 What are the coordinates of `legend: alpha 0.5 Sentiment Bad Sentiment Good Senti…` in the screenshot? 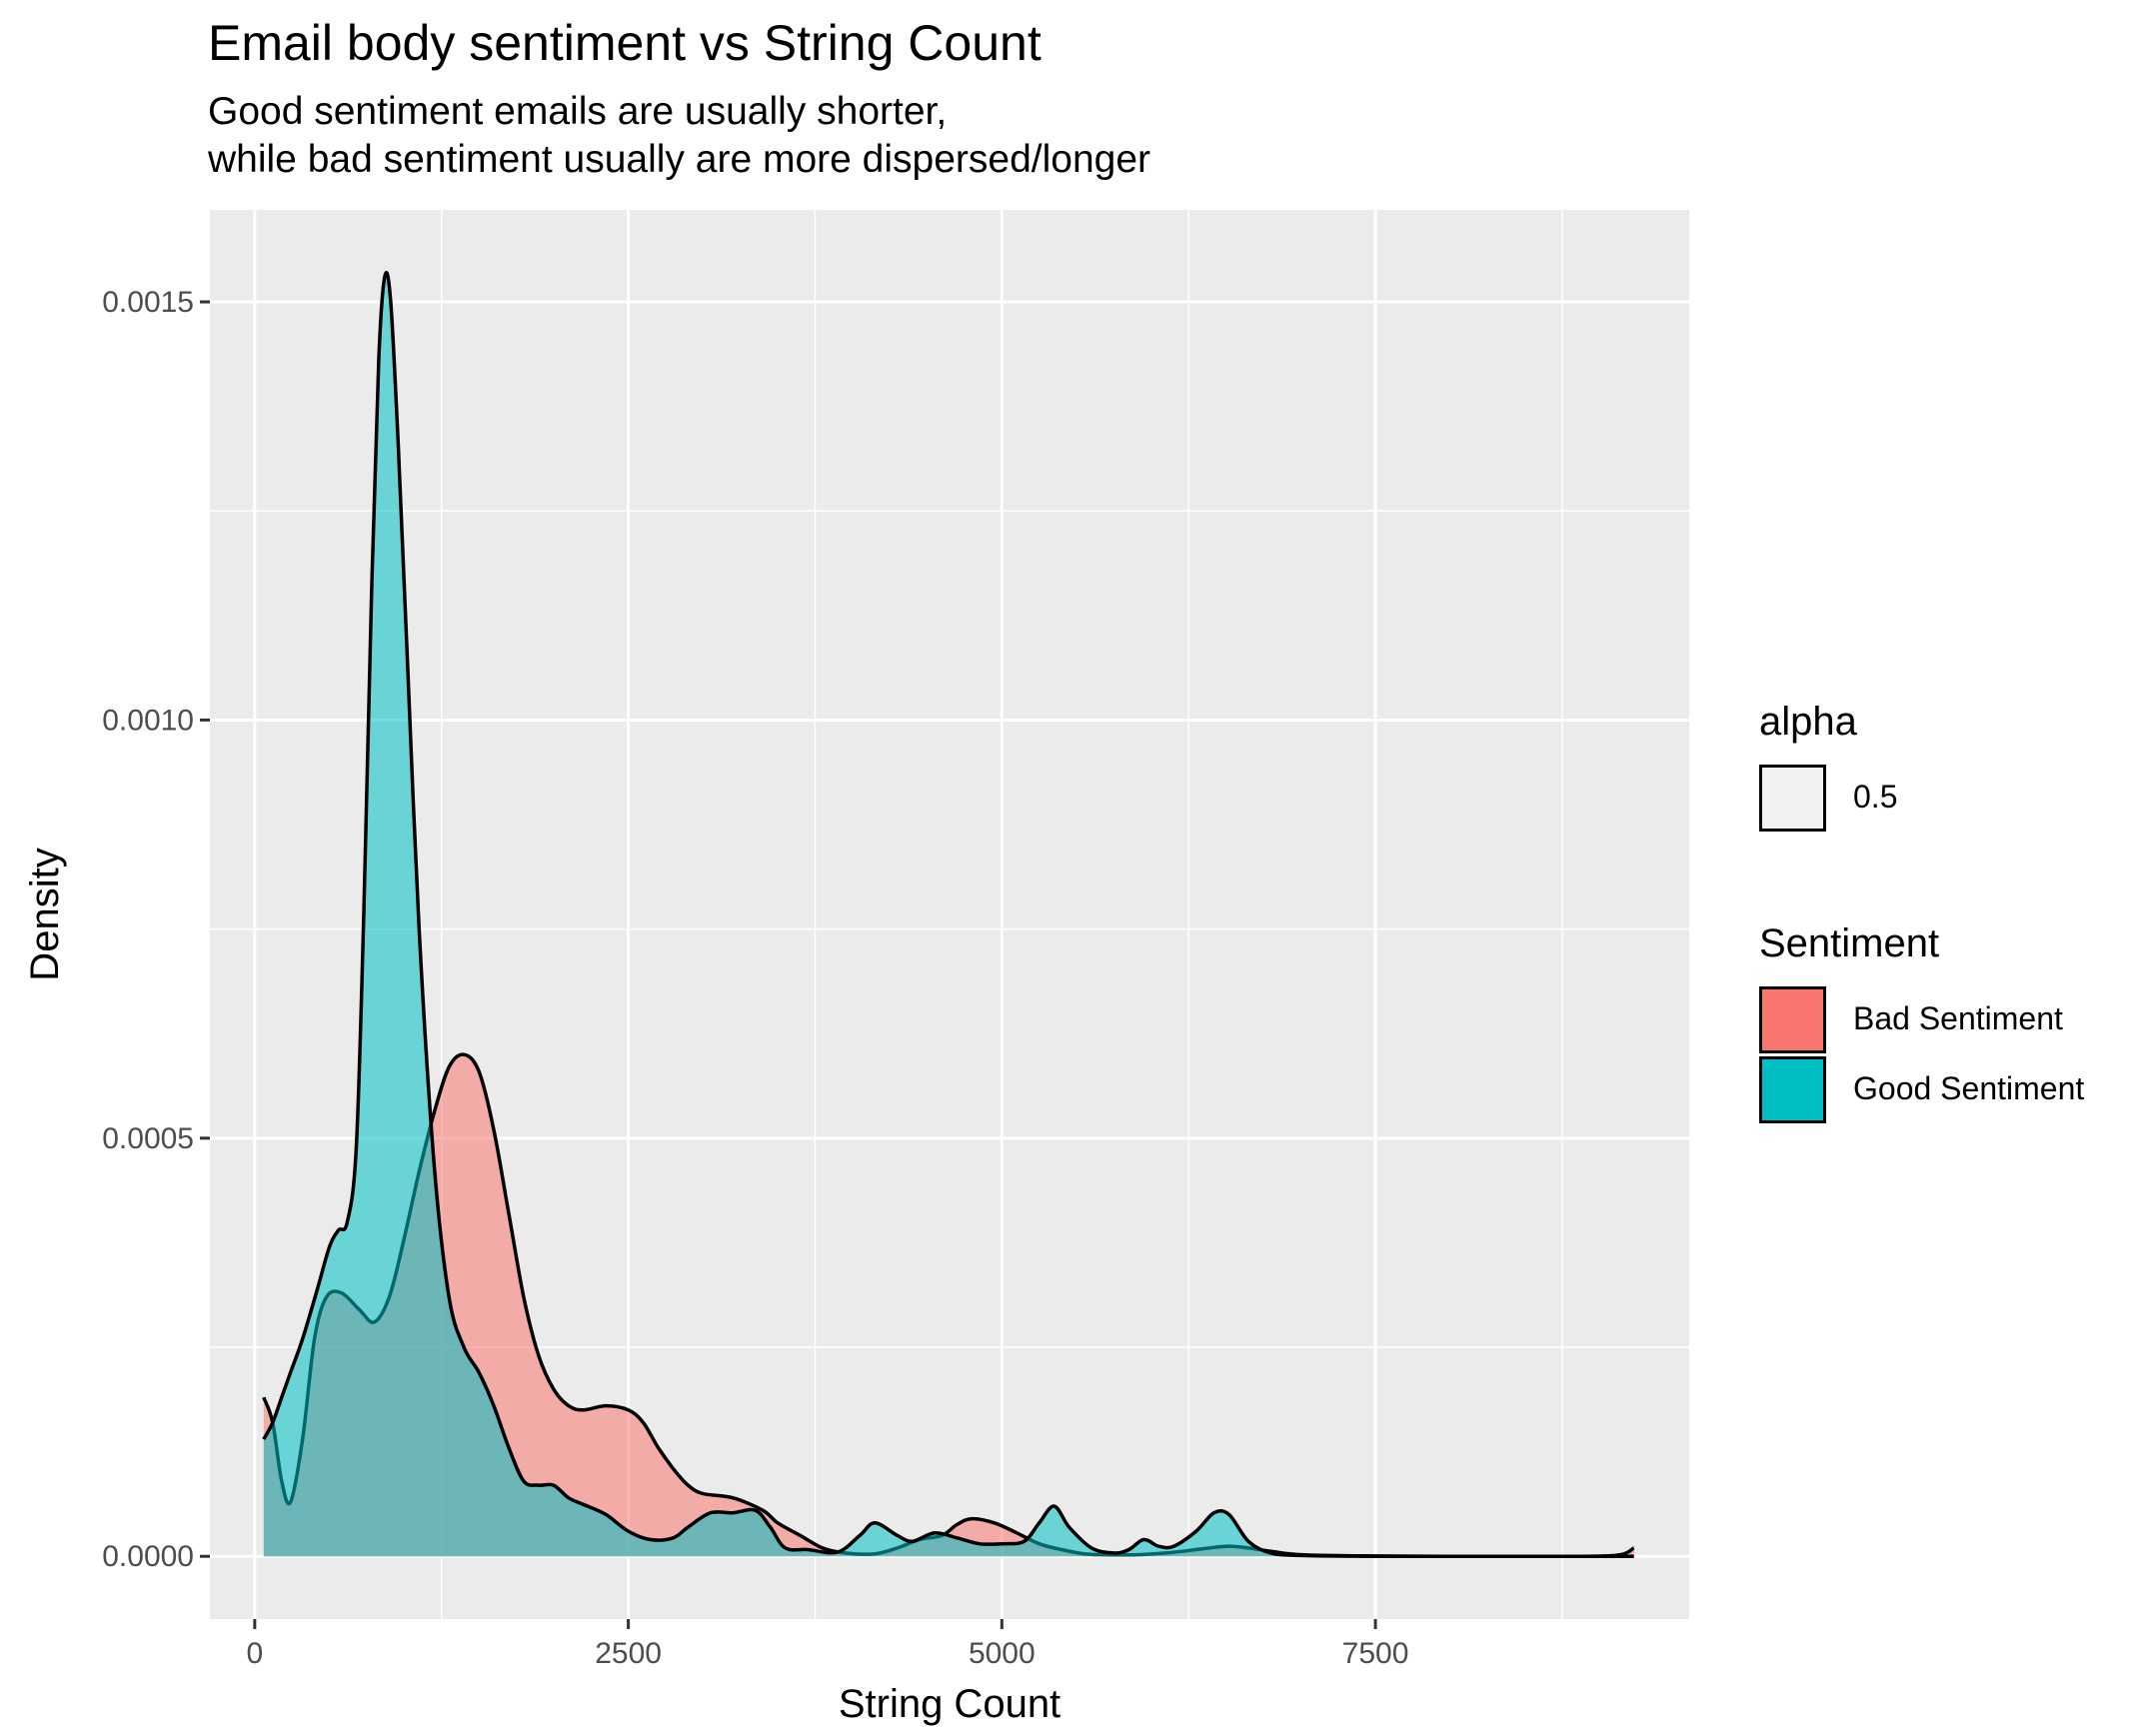 It's located at (1921, 911).